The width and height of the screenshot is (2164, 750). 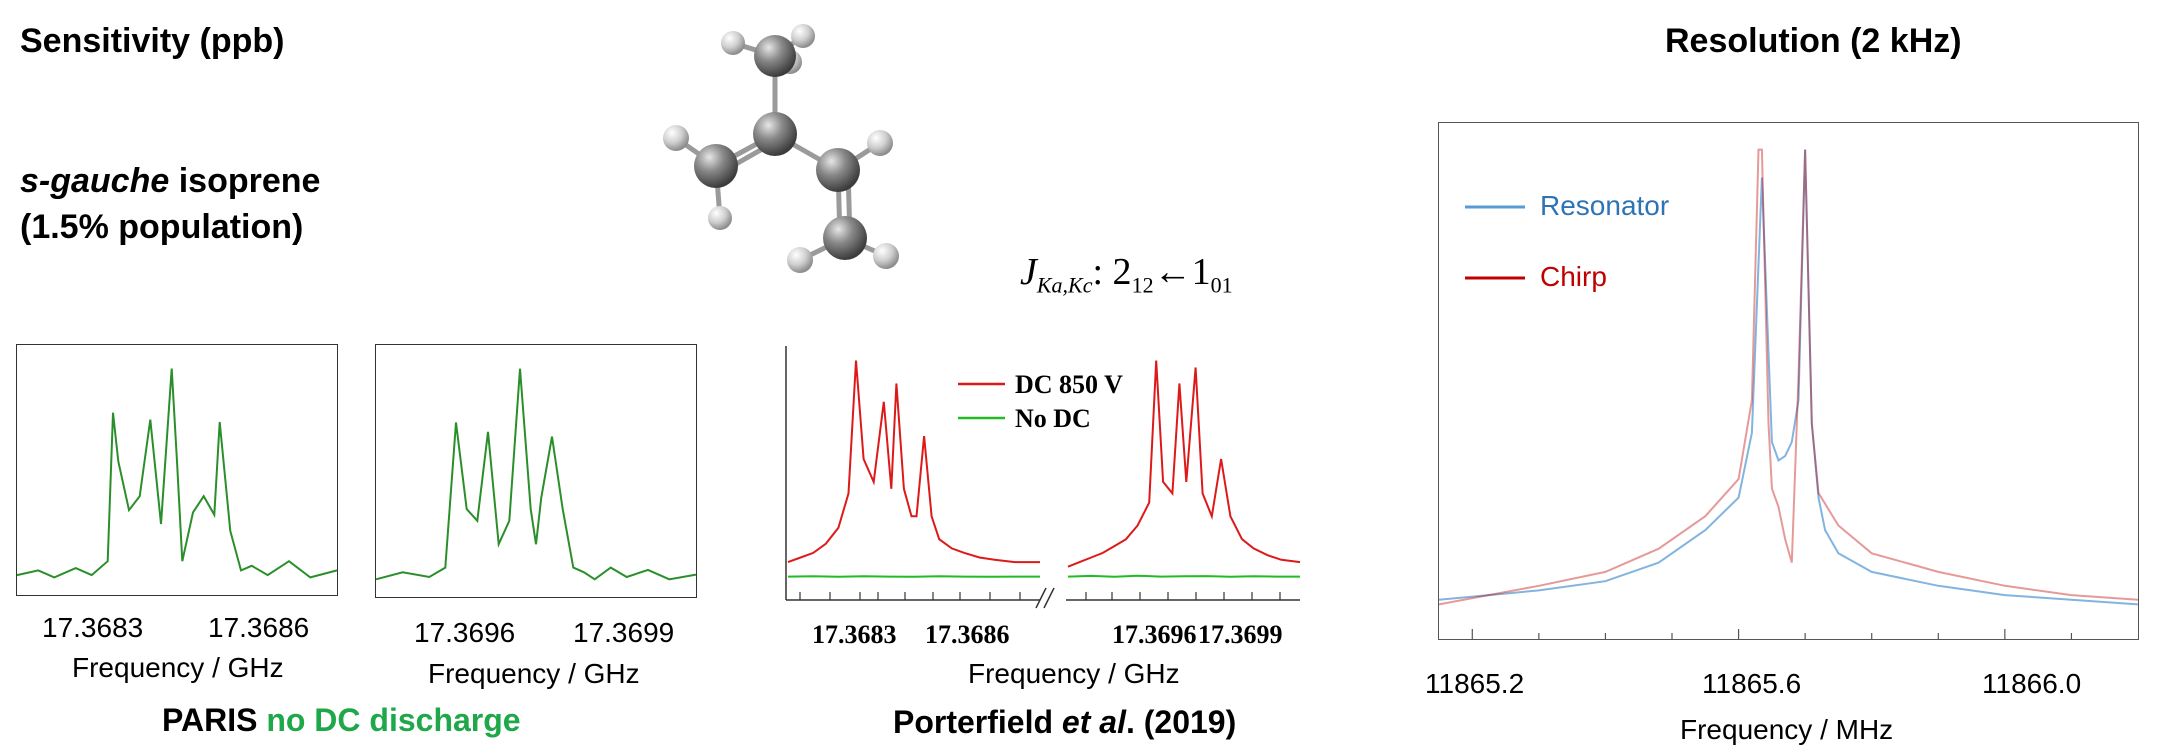 I want to click on transition-upper: : 2, so click(x=1112, y=272).